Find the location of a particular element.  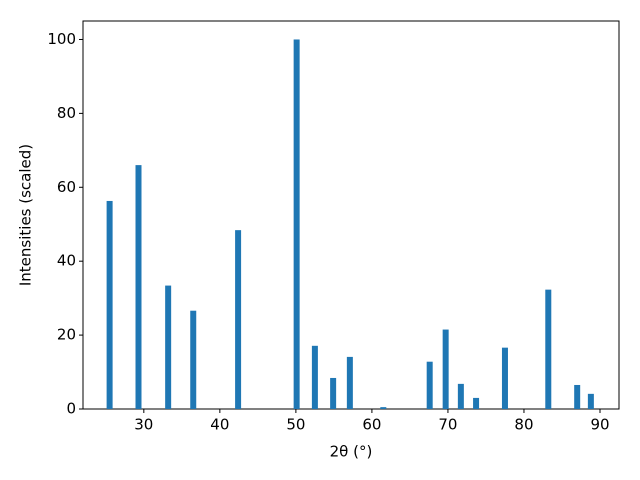

x-tick-label: 40 is located at coordinates (219, 425).